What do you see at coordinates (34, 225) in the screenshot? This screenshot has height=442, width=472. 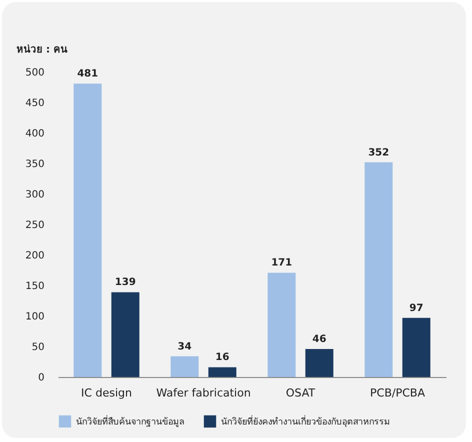 I see `y-tick-label: 250` at bounding box center [34, 225].